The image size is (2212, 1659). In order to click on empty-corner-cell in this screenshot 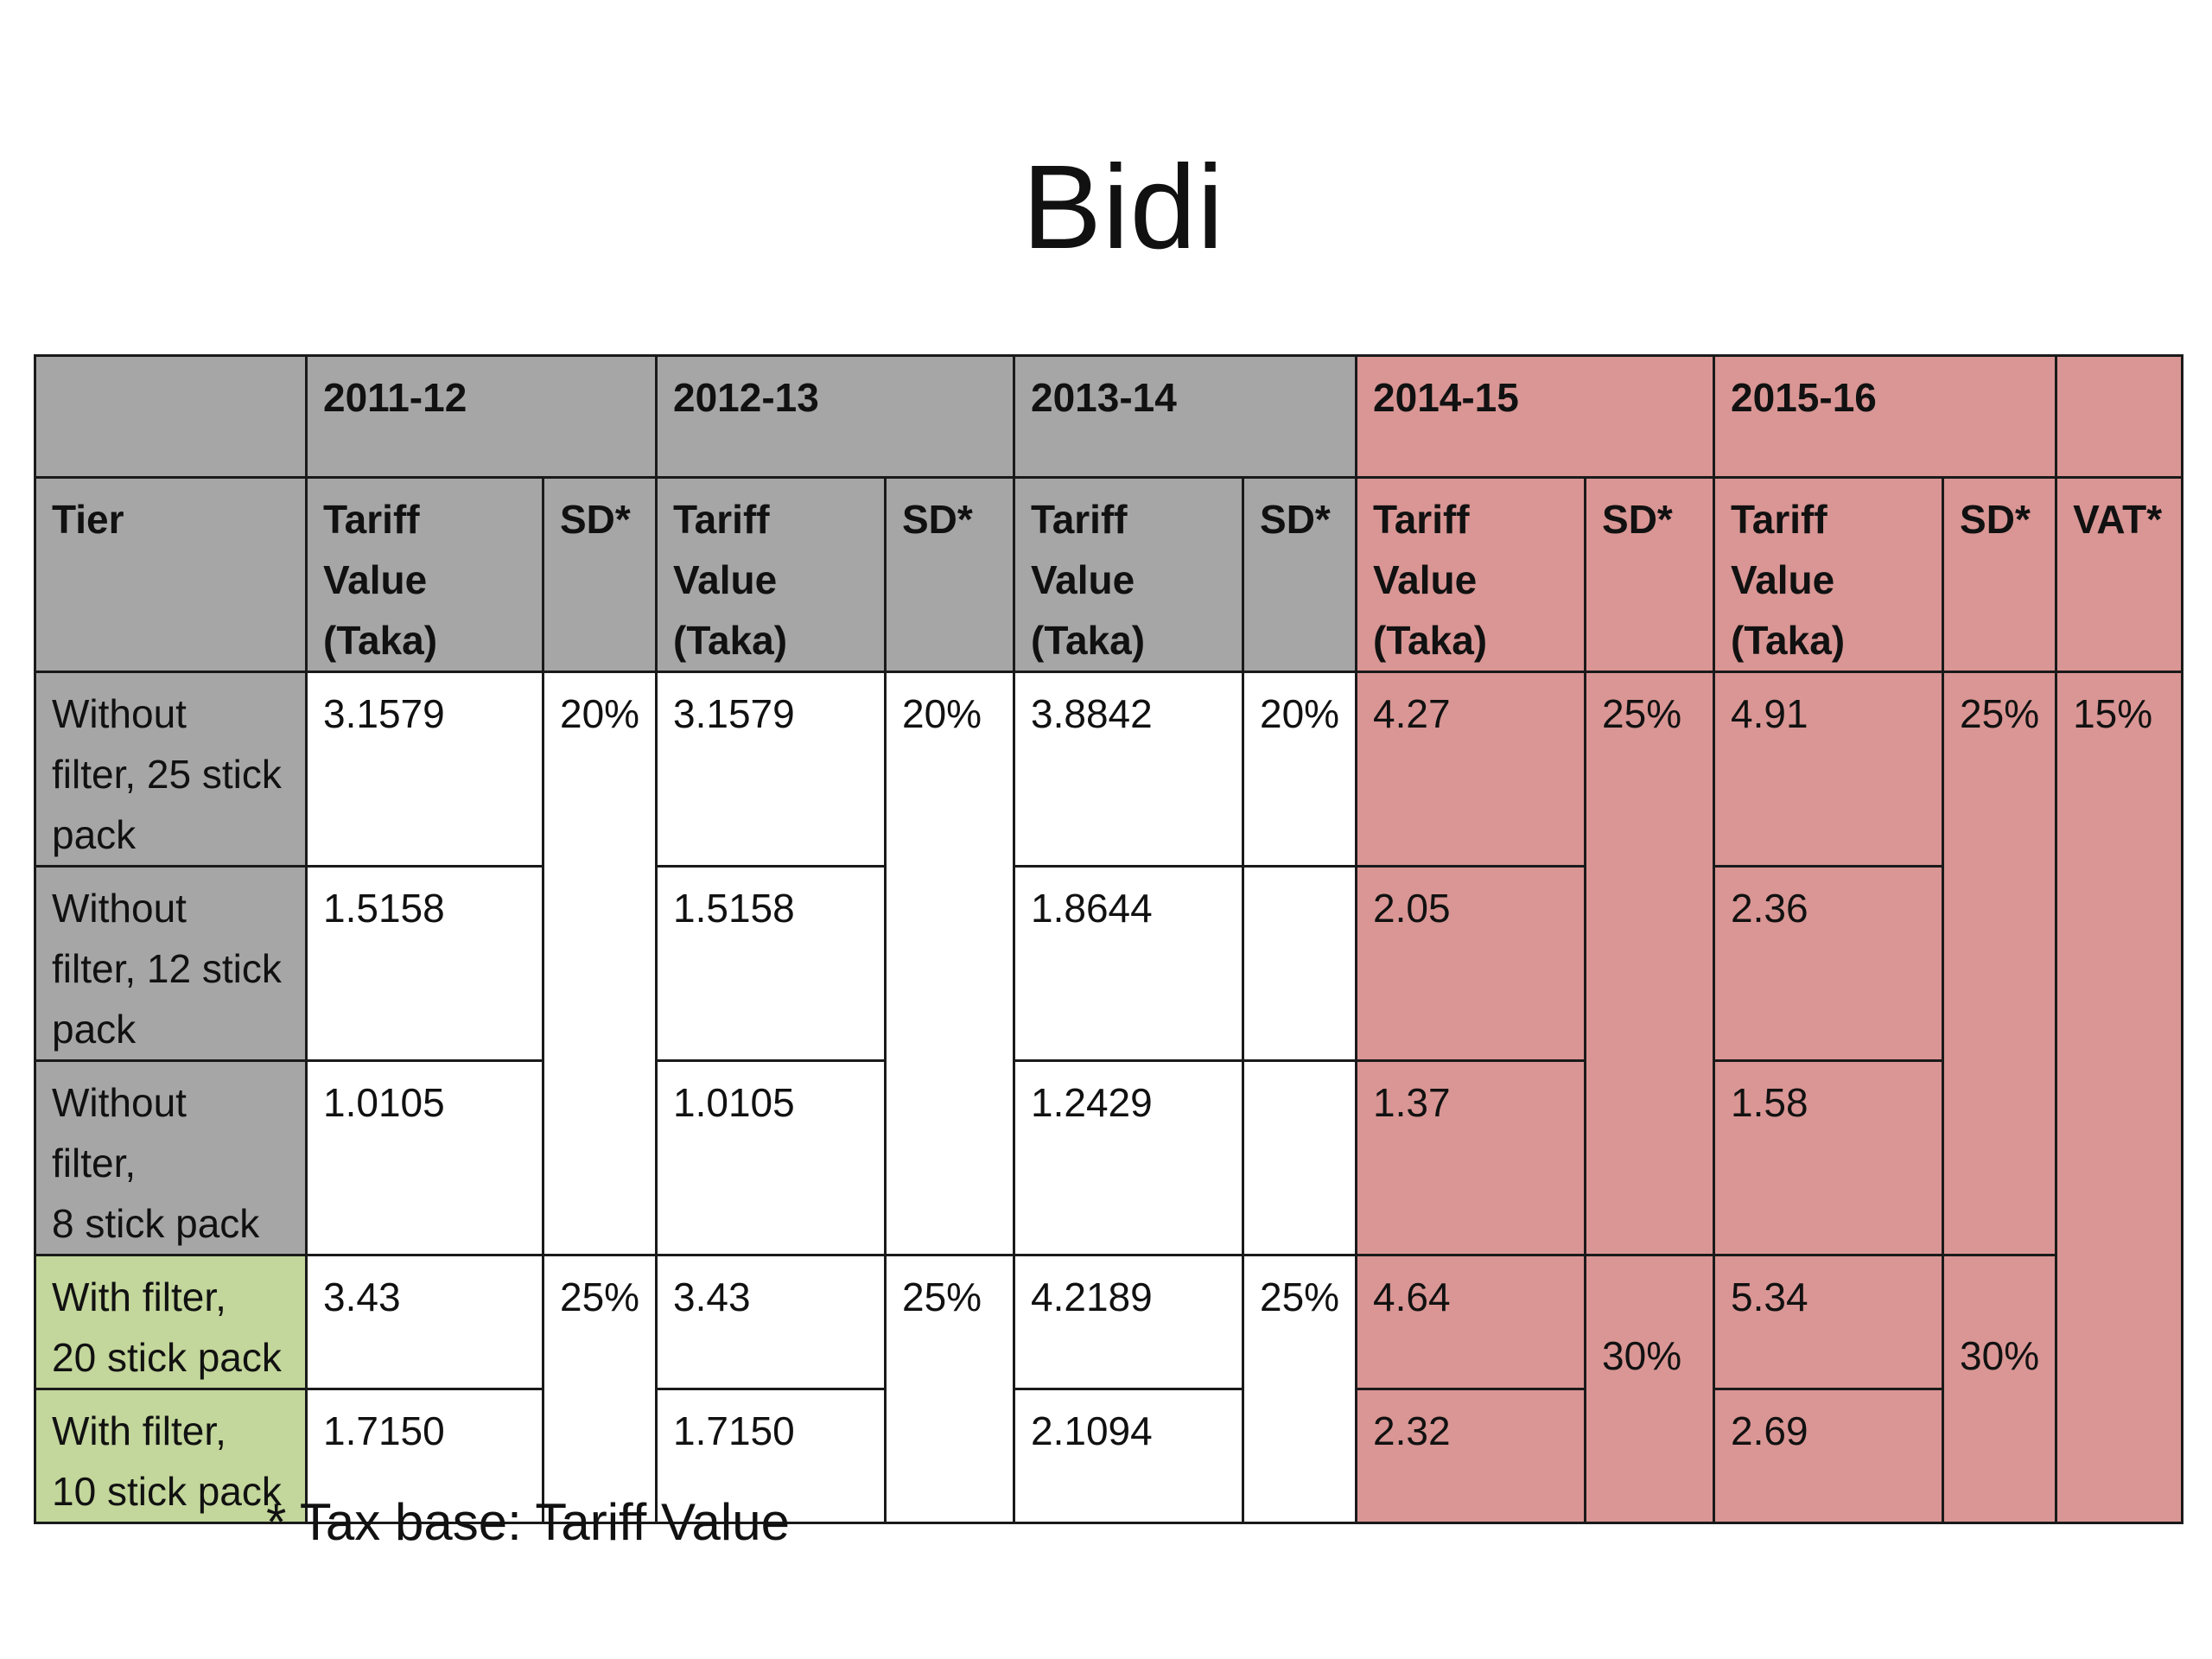, I will do `click(171, 416)`.